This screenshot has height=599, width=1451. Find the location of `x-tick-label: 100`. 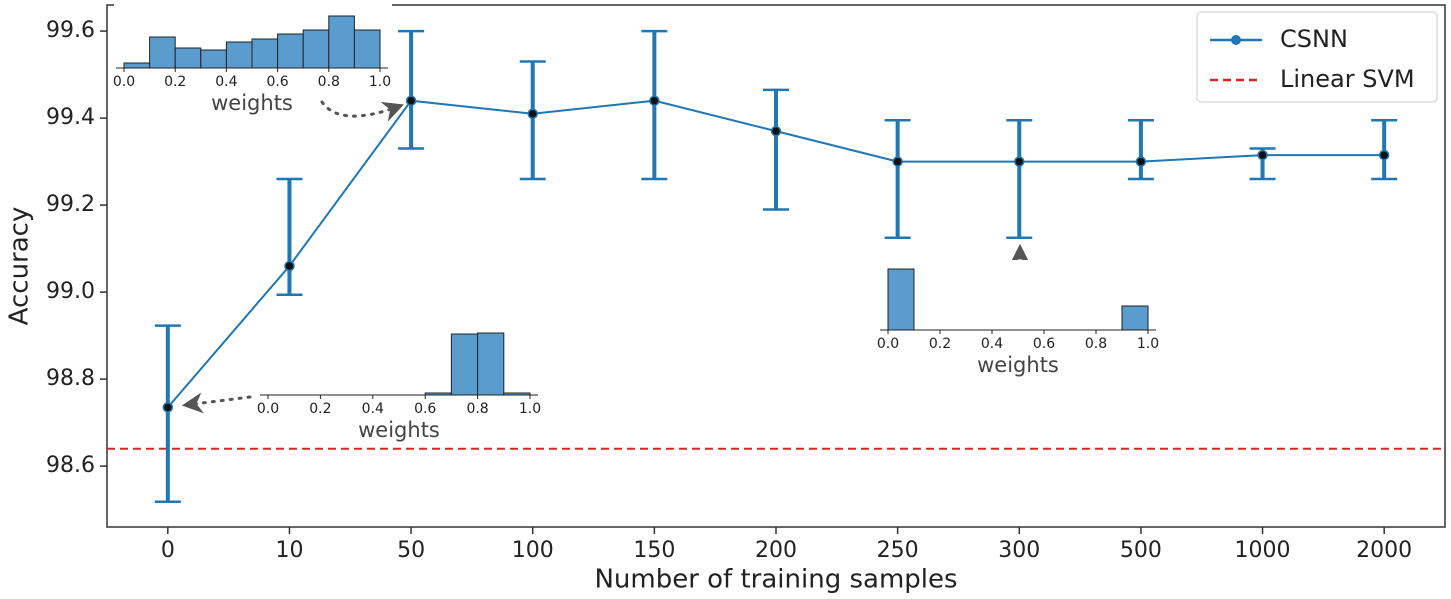

x-tick-label: 100 is located at coordinates (533, 550).